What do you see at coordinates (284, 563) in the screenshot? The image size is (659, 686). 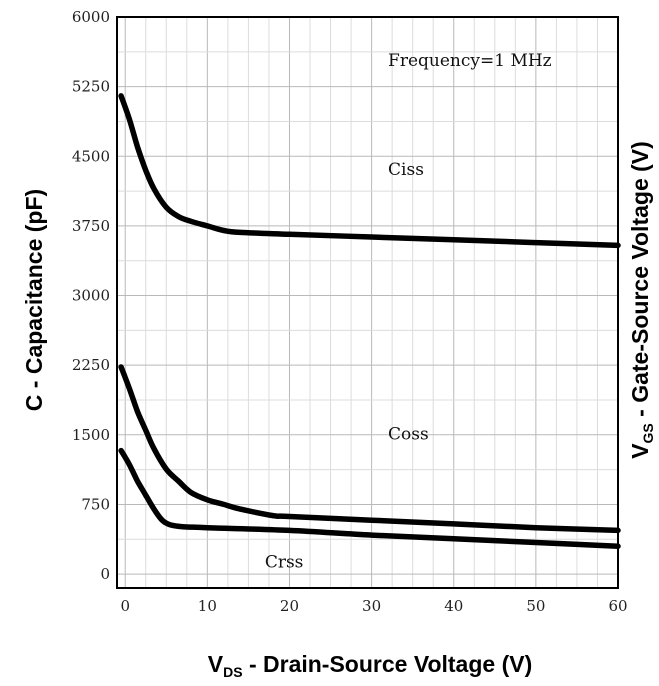 I see `series-label-crss: Crss` at bounding box center [284, 563].